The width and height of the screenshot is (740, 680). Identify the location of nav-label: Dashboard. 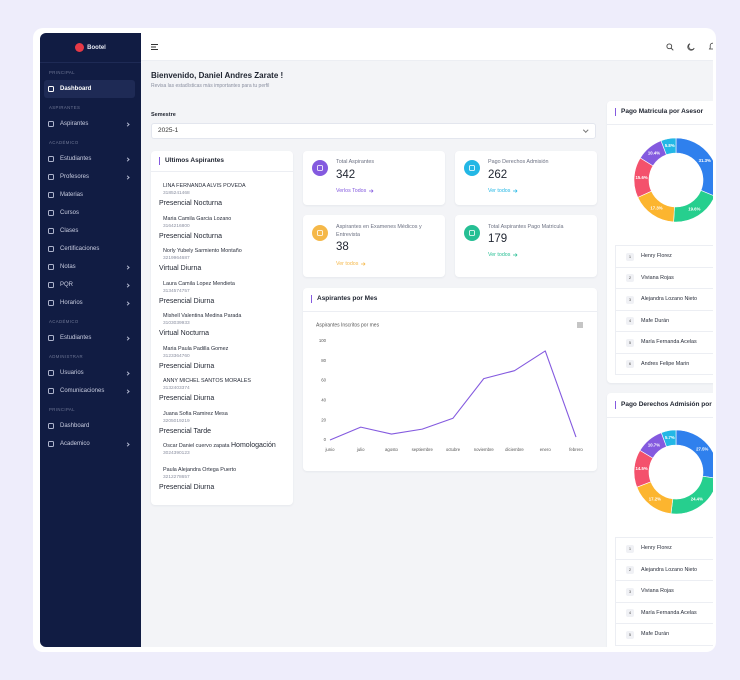
(75, 426).